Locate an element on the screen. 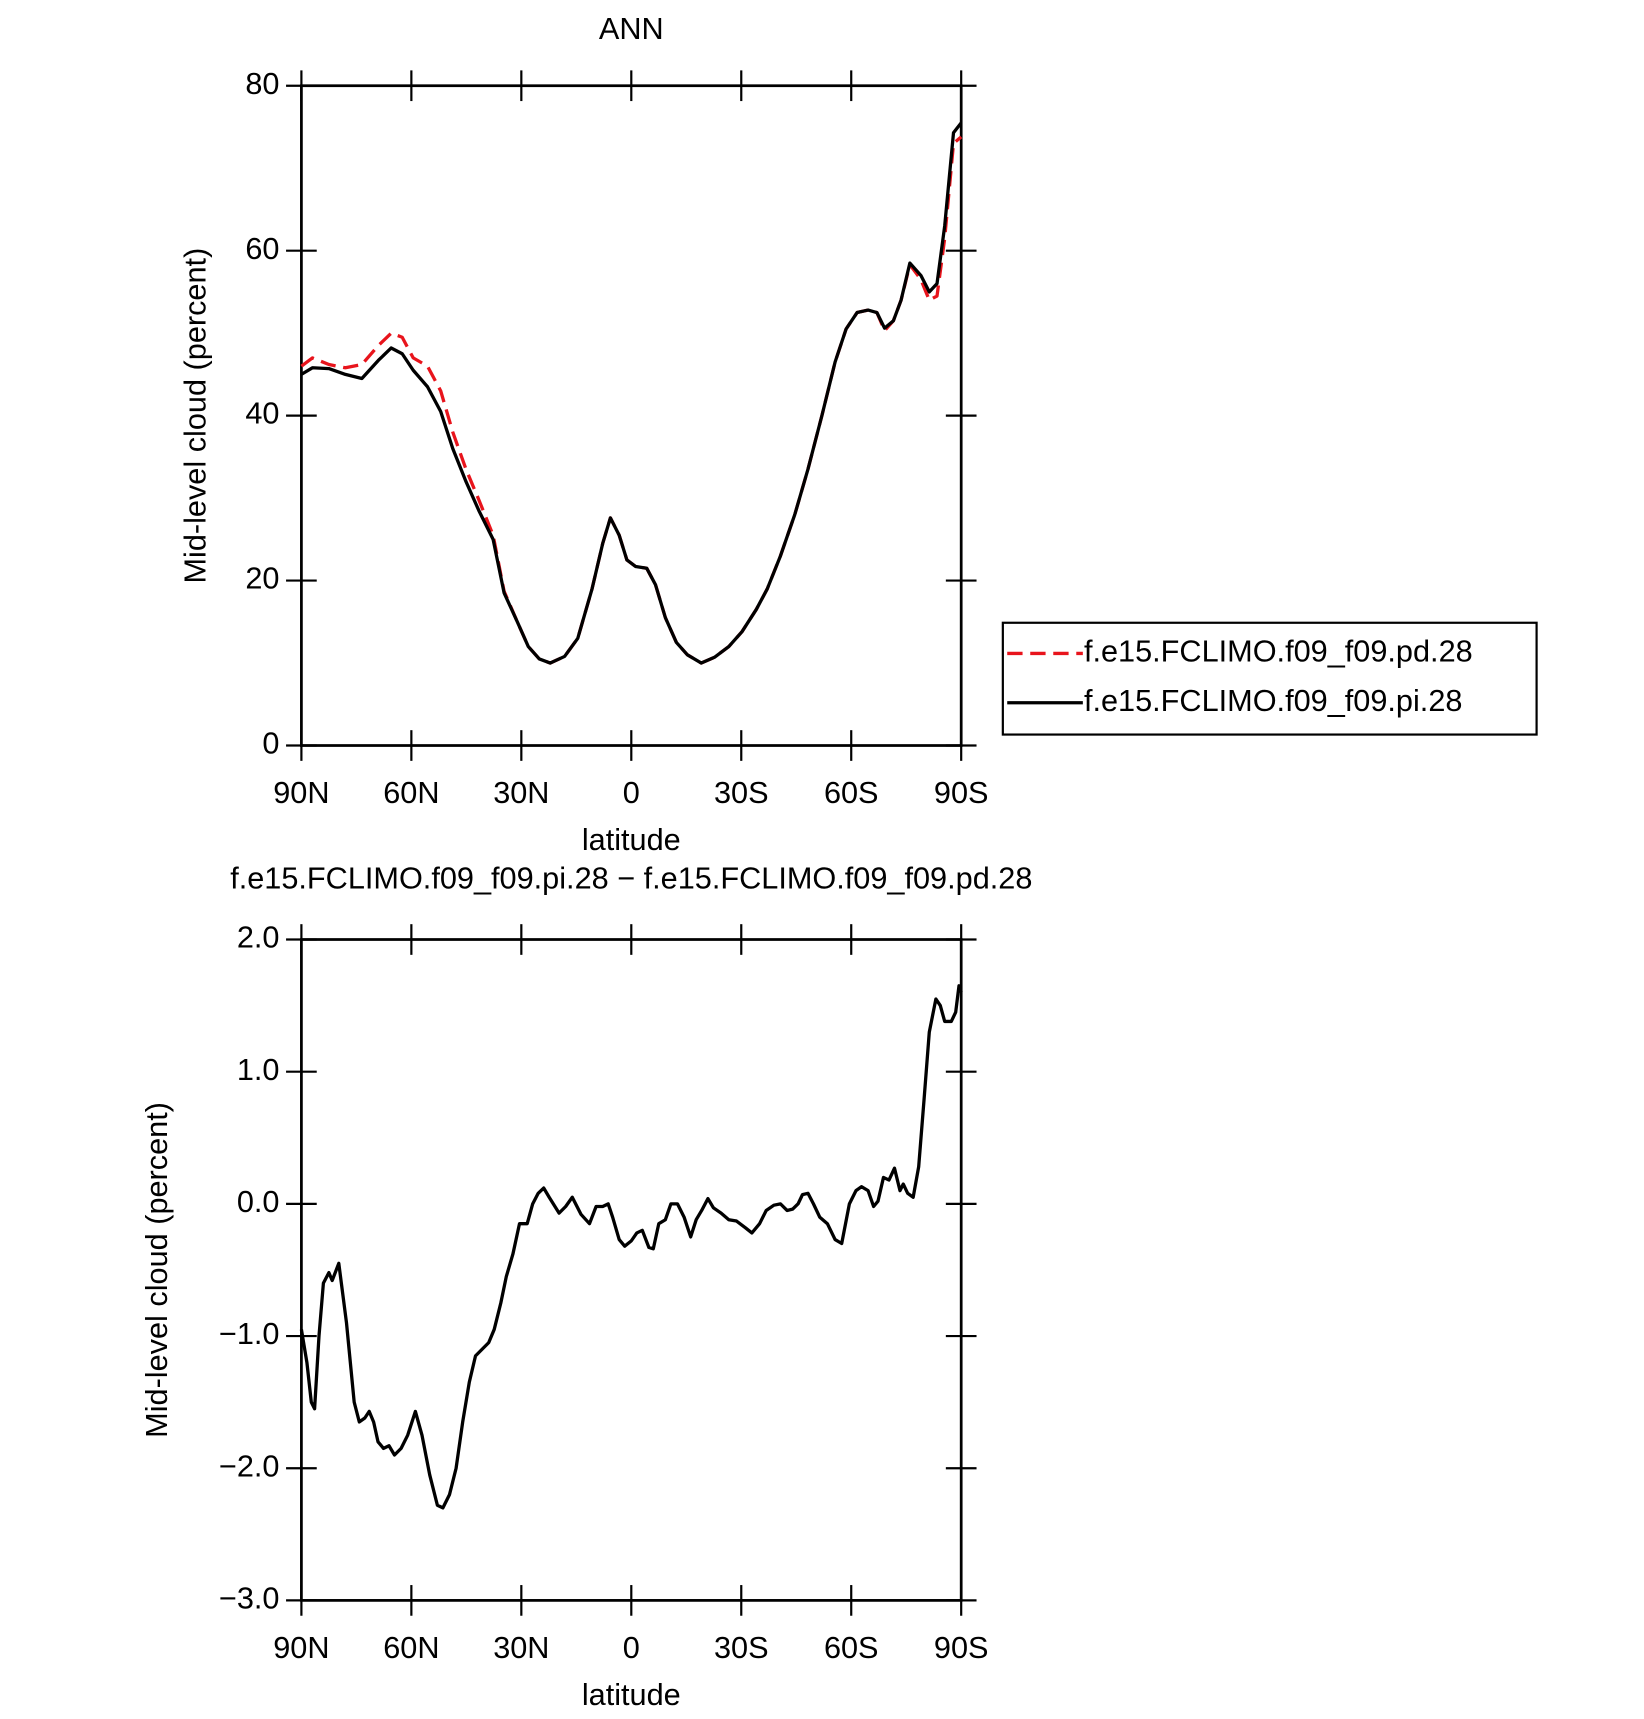 This screenshot has height=1719, width=1644. legend-label: f.e15.FCLIMO.f09_f09.pi.28 is located at coordinates (1273, 700).